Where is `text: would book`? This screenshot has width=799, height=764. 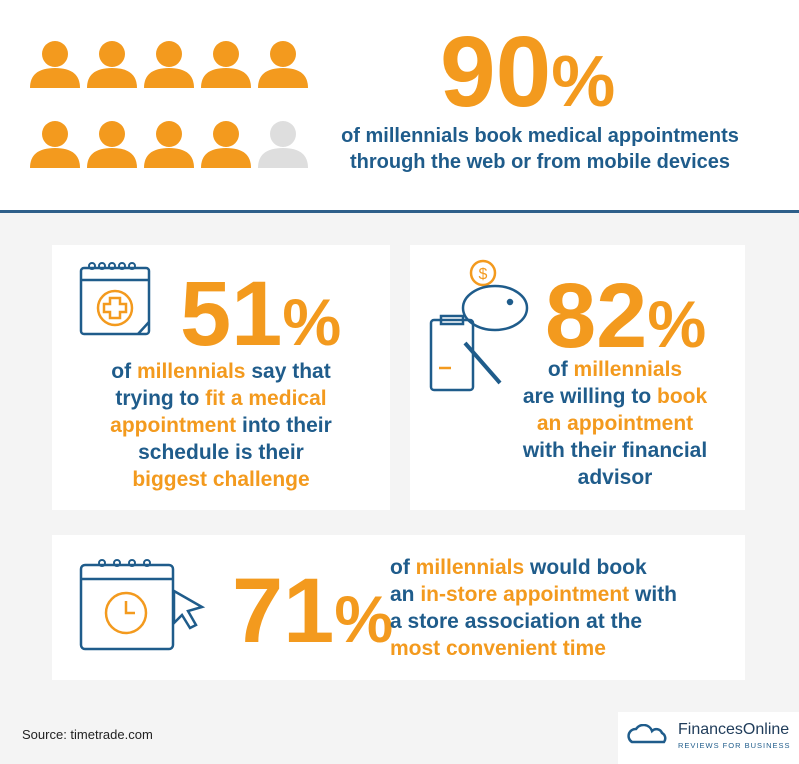
text: would book is located at coordinates (585, 567).